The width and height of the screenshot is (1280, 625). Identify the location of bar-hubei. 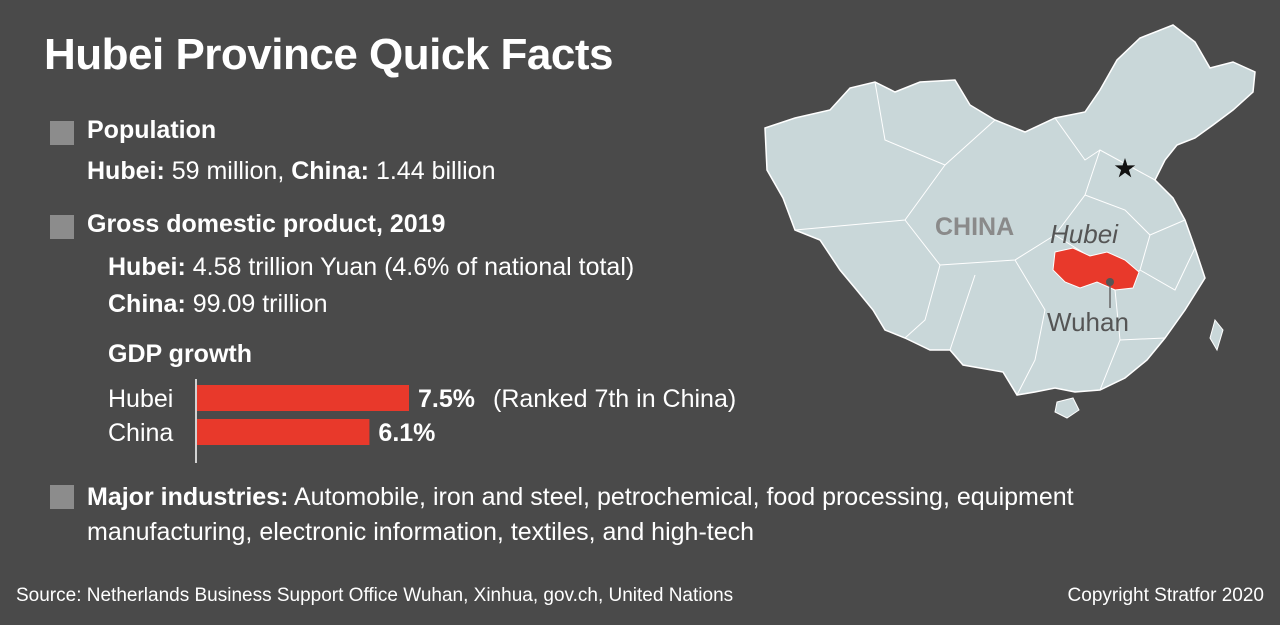
(303, 398).